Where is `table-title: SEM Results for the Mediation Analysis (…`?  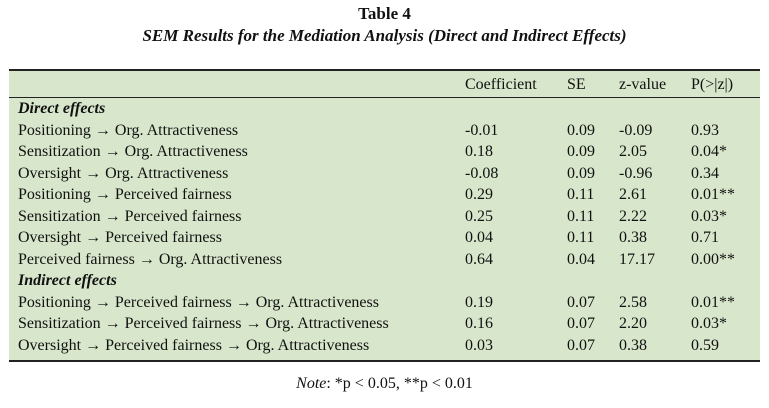 table-title: SEM Results for the Mediation Analysis (… is located at coordinates (384, 35).